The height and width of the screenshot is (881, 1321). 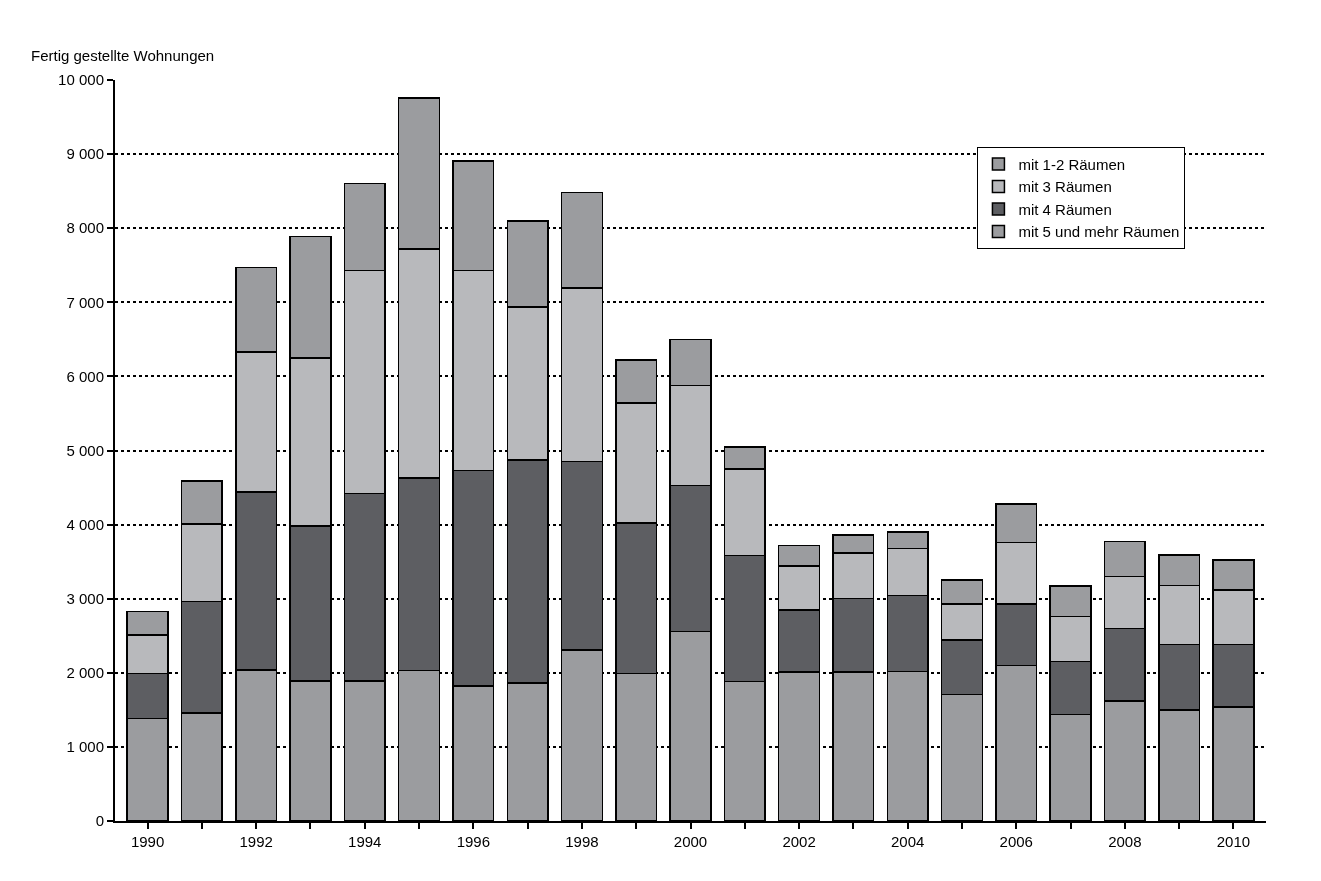 What do you see at coordinates (907, 841) in the screenshot?
I see `x-tick-label: 2004` at bounding box center [907, 841].